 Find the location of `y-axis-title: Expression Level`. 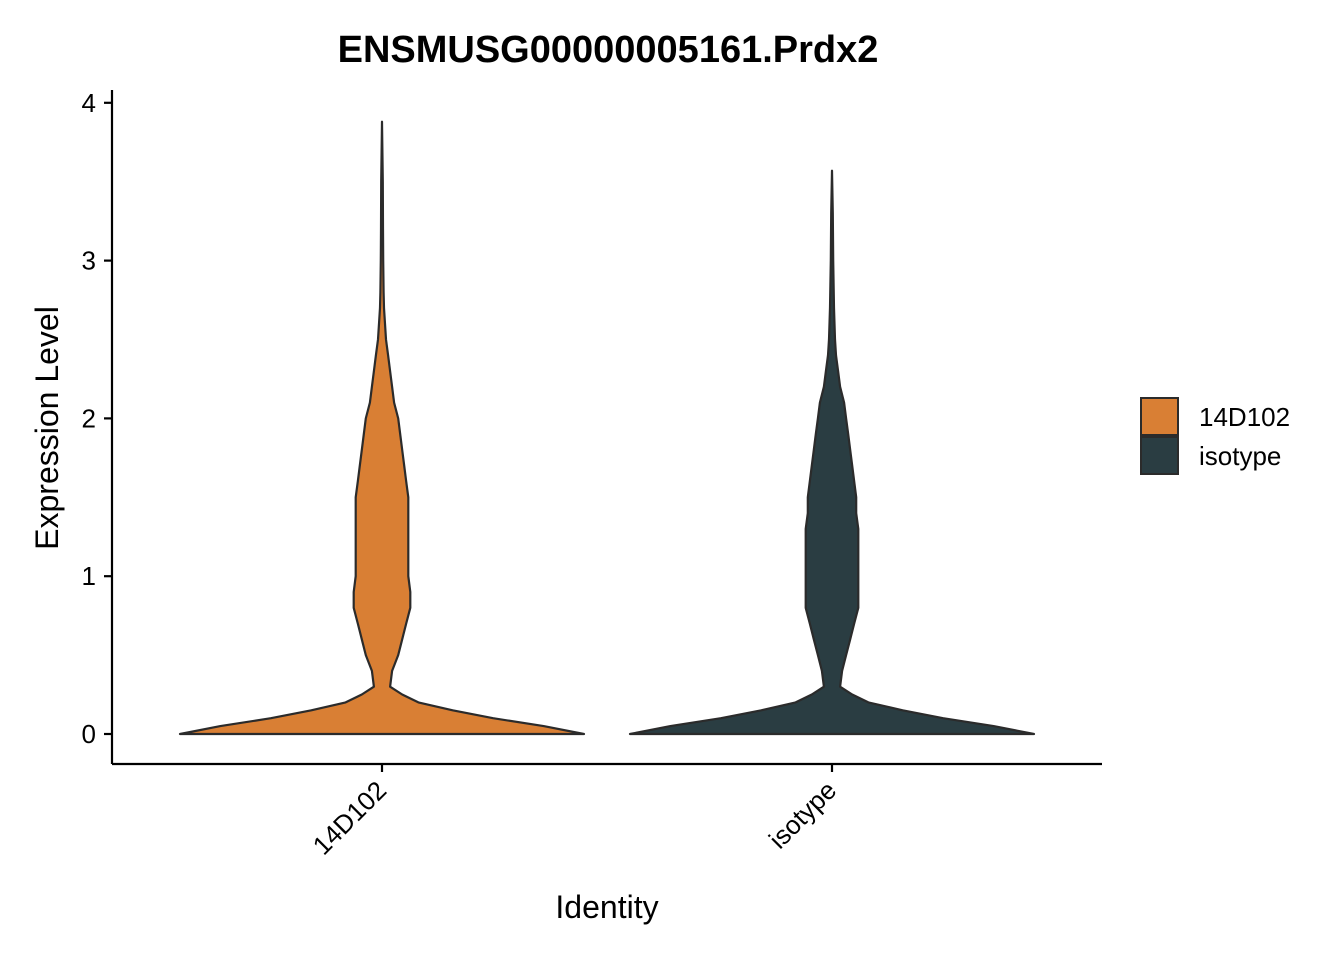

y-axis-title: Expression Level is located at coordinates (47, 428).